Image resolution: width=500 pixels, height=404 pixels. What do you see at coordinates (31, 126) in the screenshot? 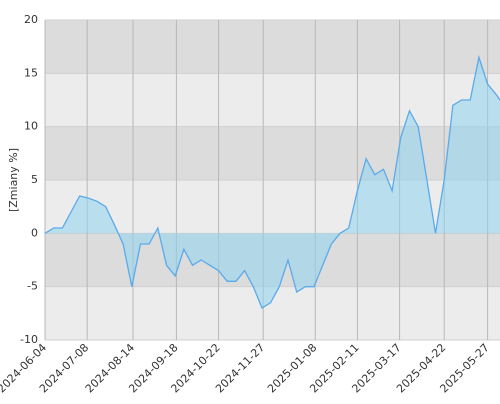
I see `y-tick-label: 10` at bounding box center [31, 126].